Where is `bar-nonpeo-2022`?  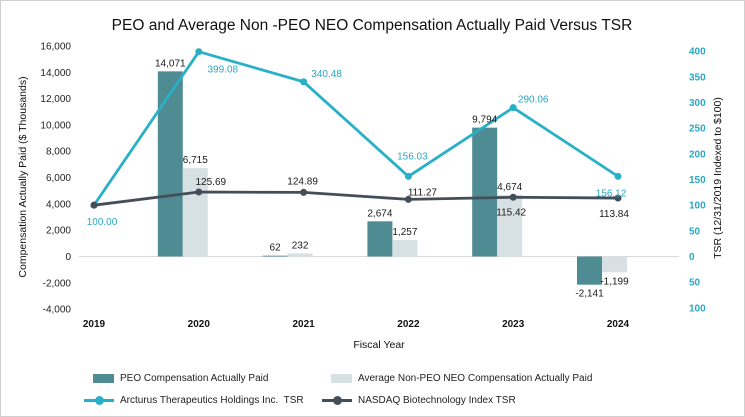 bar-nonpeo-2022 is located at coordinates (405, 248).